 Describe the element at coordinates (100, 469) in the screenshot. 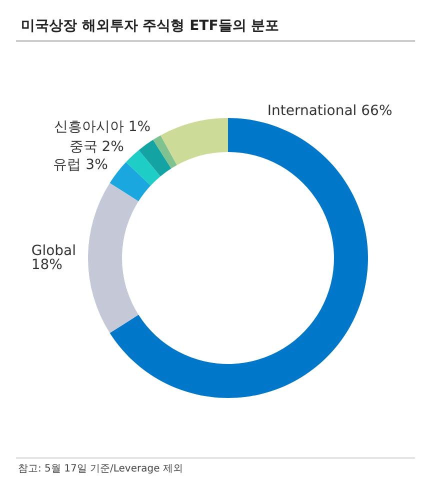

I see `text: 참고: 5월 17일 기준/Leverage 제외` at that location.